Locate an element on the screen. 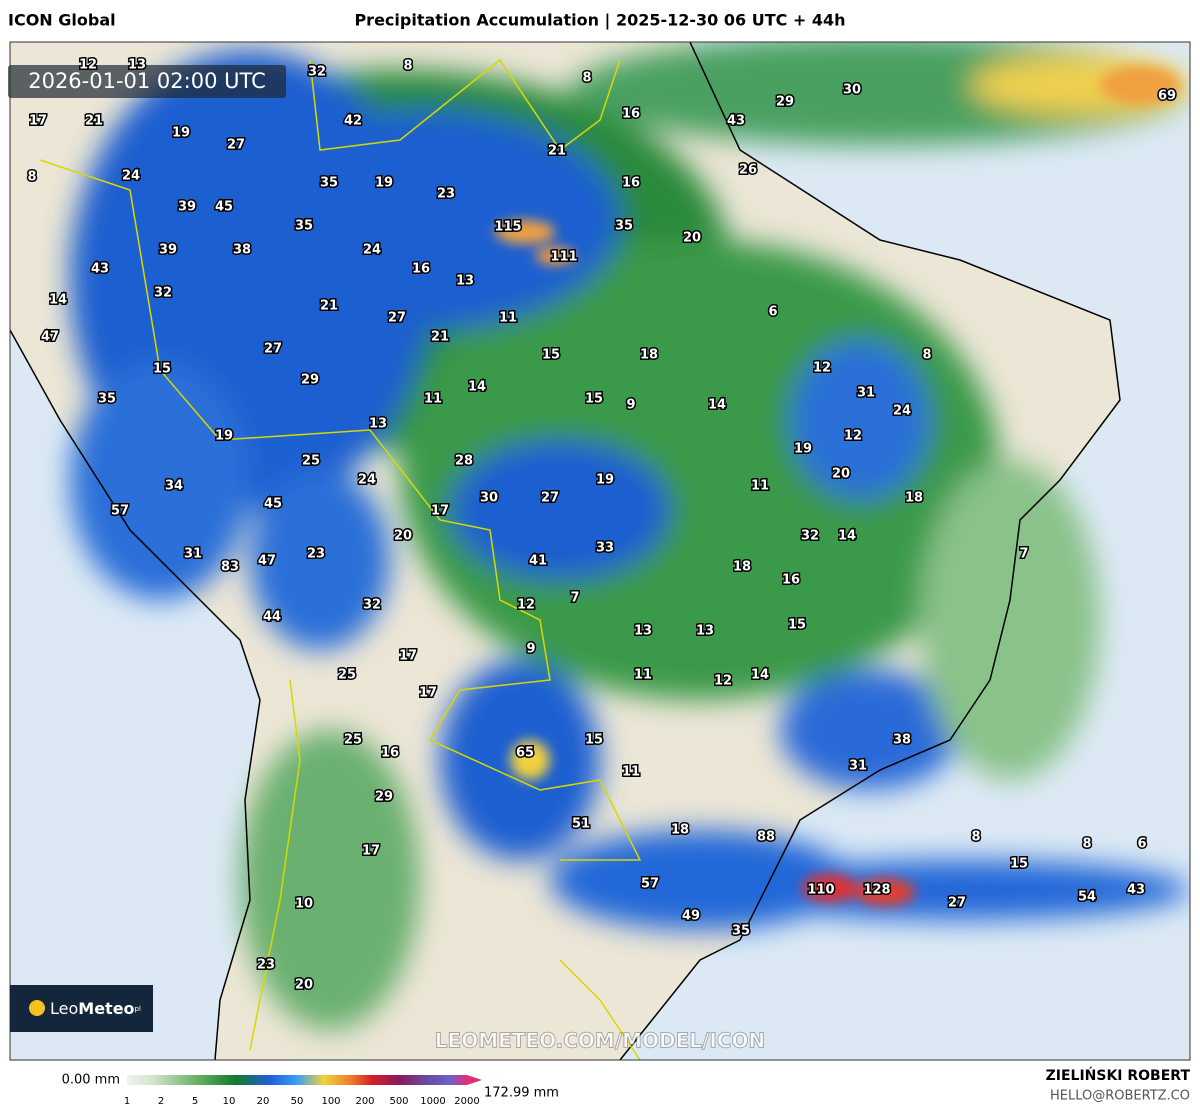 The height and width of the screenshot is (1108, 1200). precip-label: 38 is located at coordinates (902, 740).